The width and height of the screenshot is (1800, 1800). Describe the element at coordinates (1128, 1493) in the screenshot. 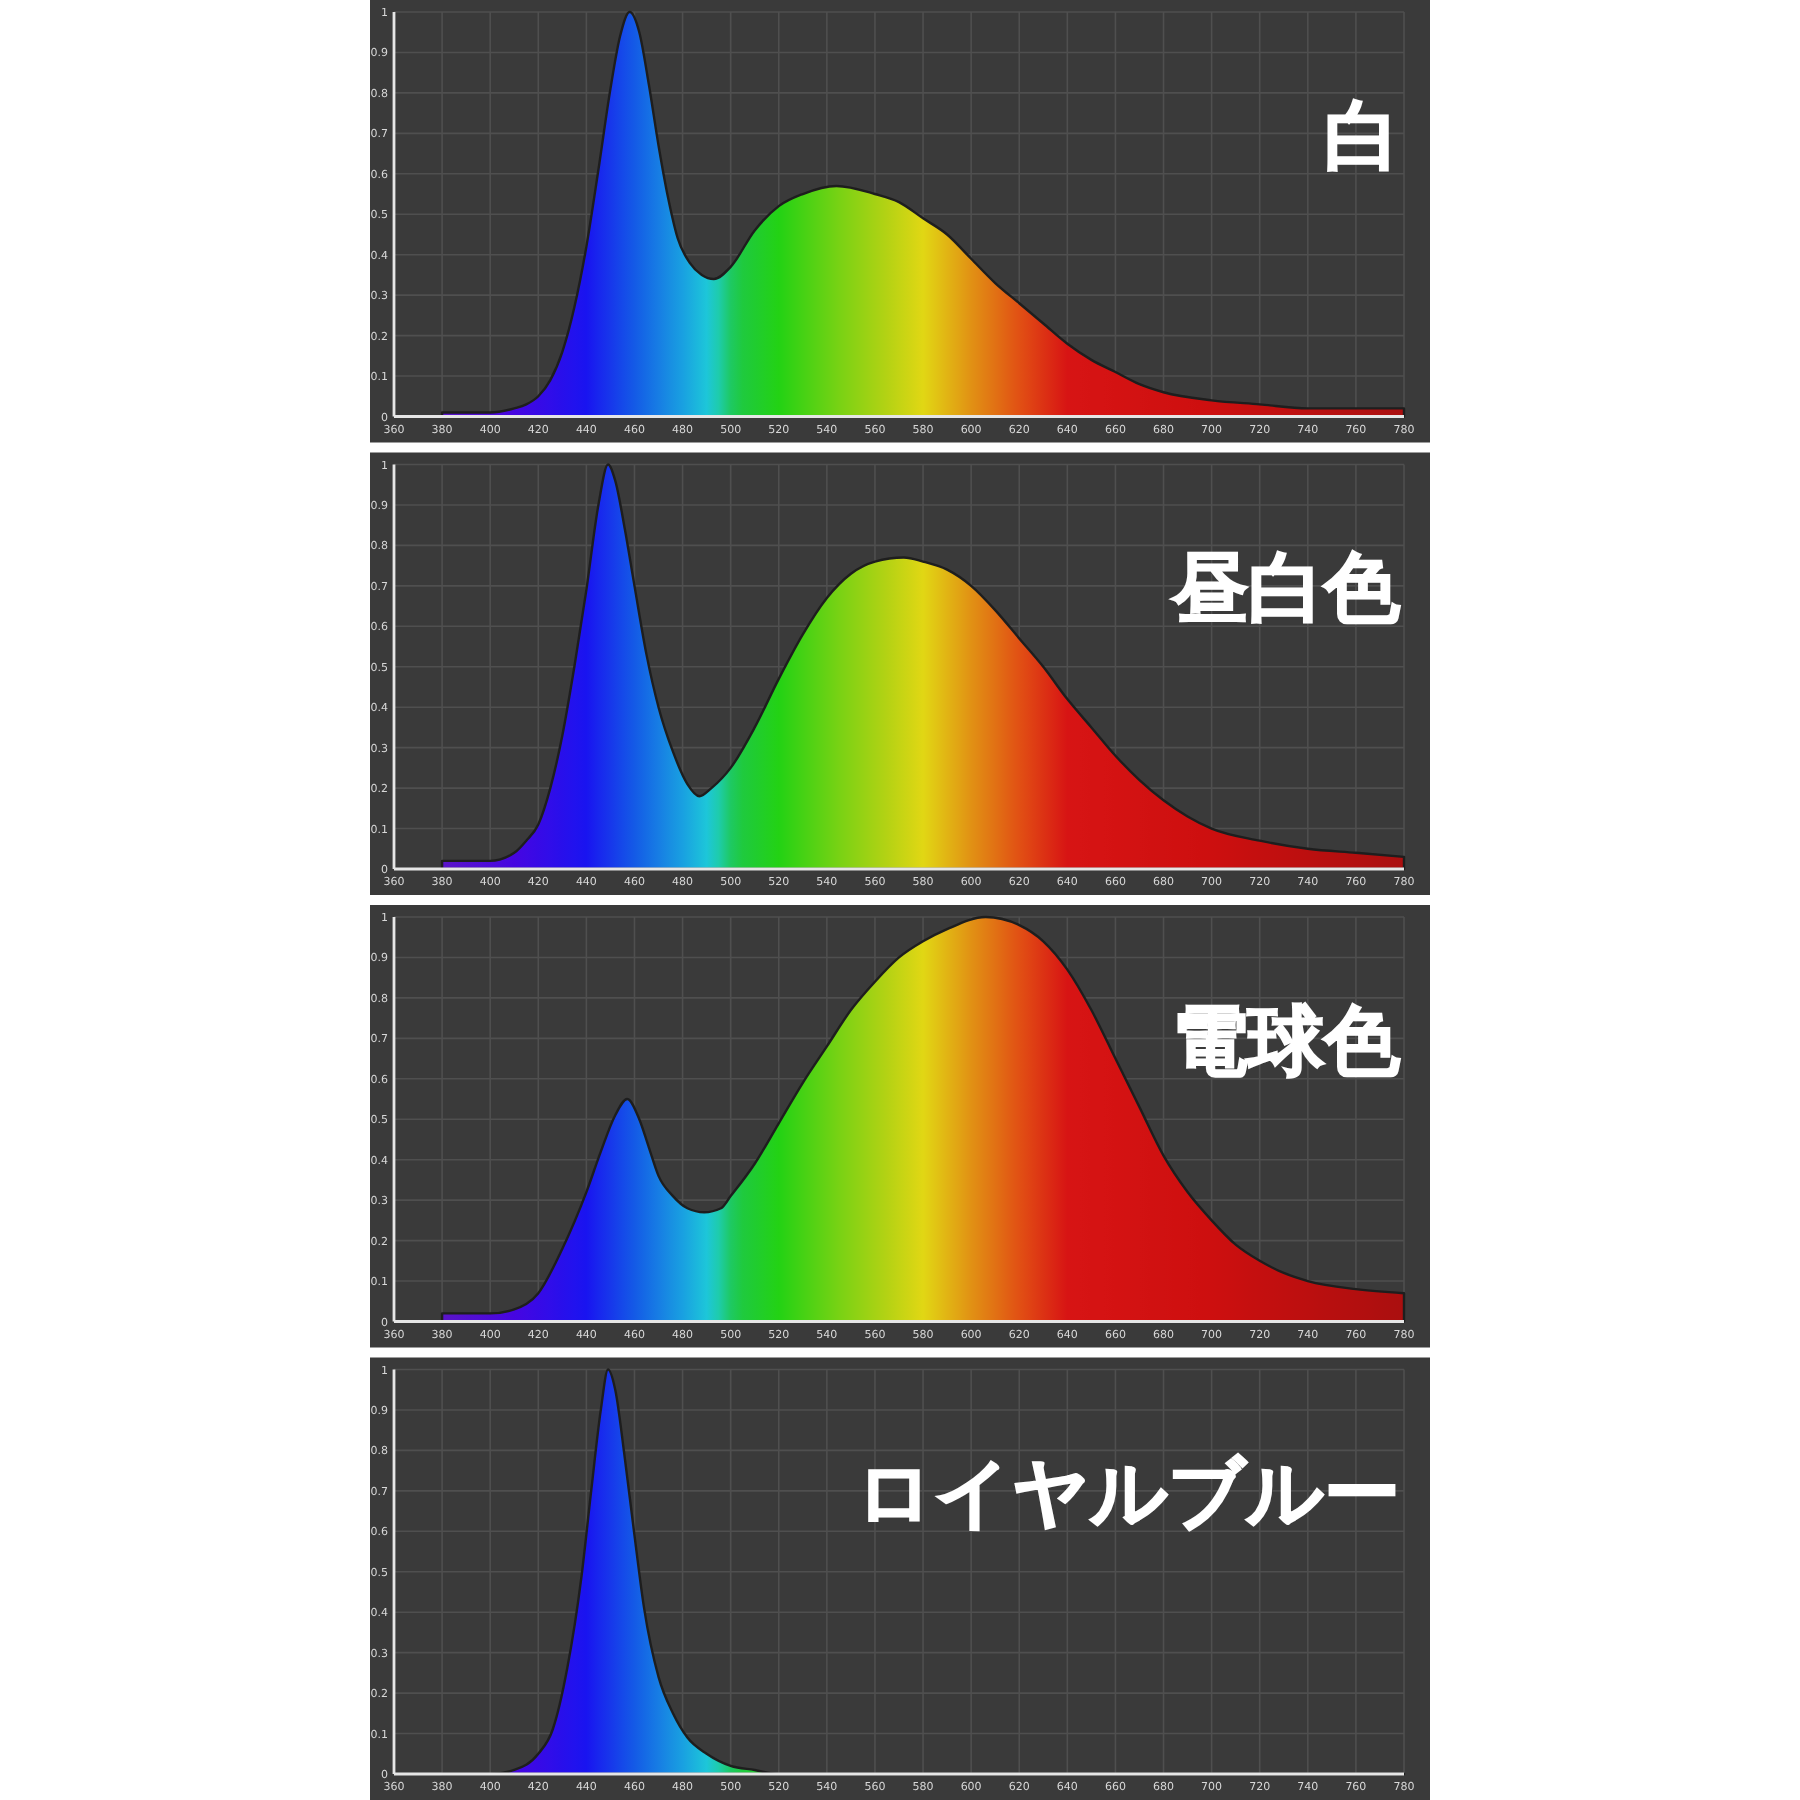

I see `text: ロイヤルブルー` at that location.